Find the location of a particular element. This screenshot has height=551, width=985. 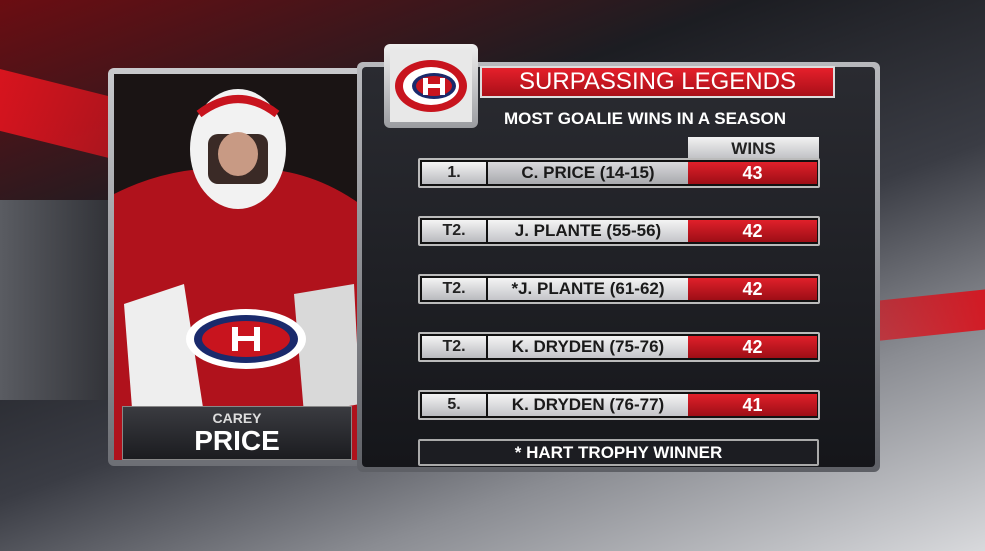

rank: 1. is located at coordinates (454, 173).